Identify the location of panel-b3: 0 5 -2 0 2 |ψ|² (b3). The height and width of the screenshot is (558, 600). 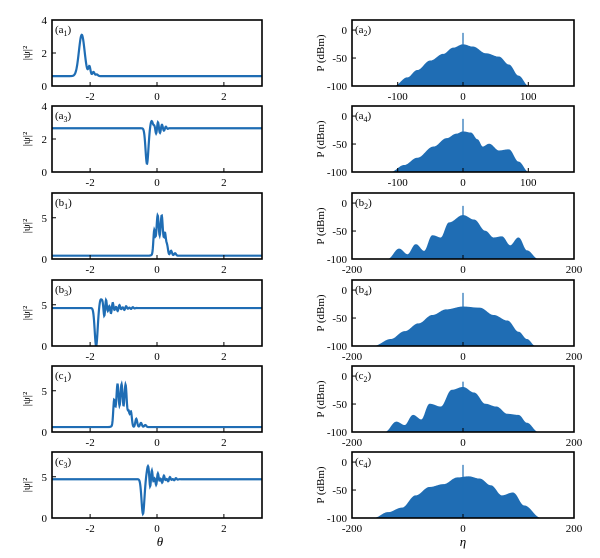
(142, 321).